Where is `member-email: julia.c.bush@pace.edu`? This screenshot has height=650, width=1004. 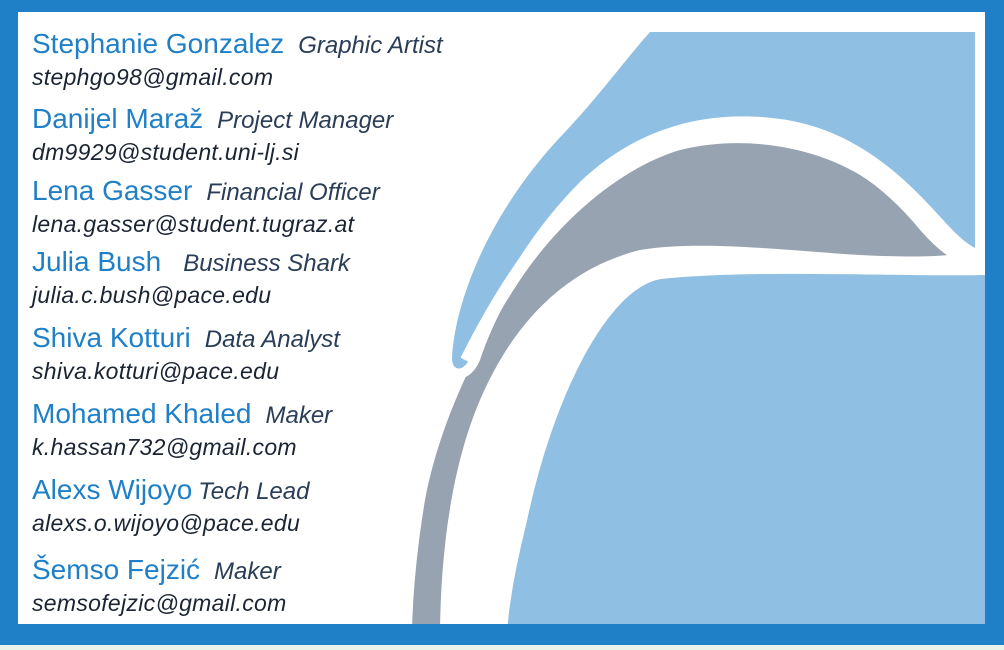
member-email: julia.c.bush@pace.edu is located at coordinates (152, 295).